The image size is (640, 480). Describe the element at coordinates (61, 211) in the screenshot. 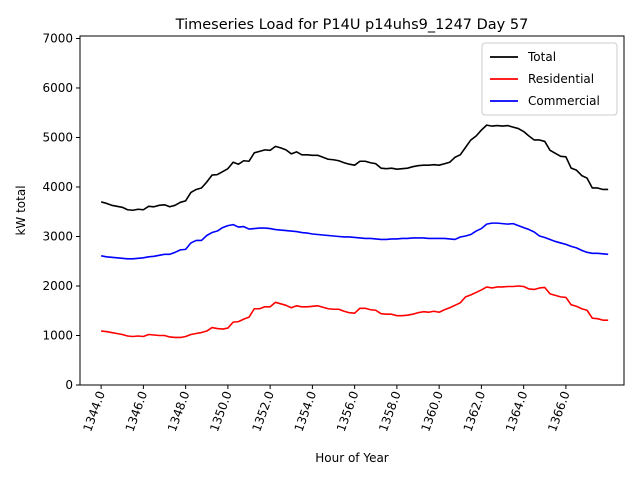

I see `y-axis: 0 1000 2000 3000 4000 5000 6000 7000` at that location.